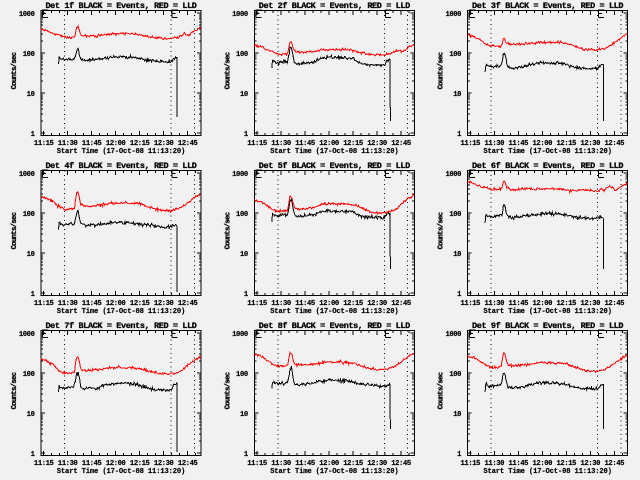 This screenshot has height=480, width=640. Describe the element at coordinates (120, 6) in the screenshot. I see `svg-text:Det 1f BLACK = Events, RED = L: Det 1f BLACK = Events, RED = LLD` at that location.